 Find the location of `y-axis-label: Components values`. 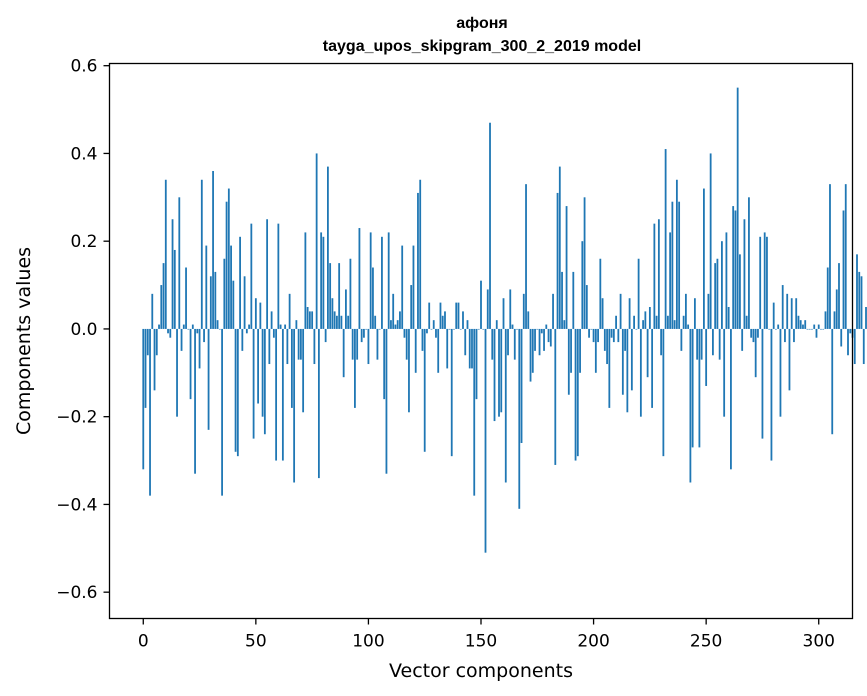

y-axis-label: Components values is located at coordinates (24, 341).